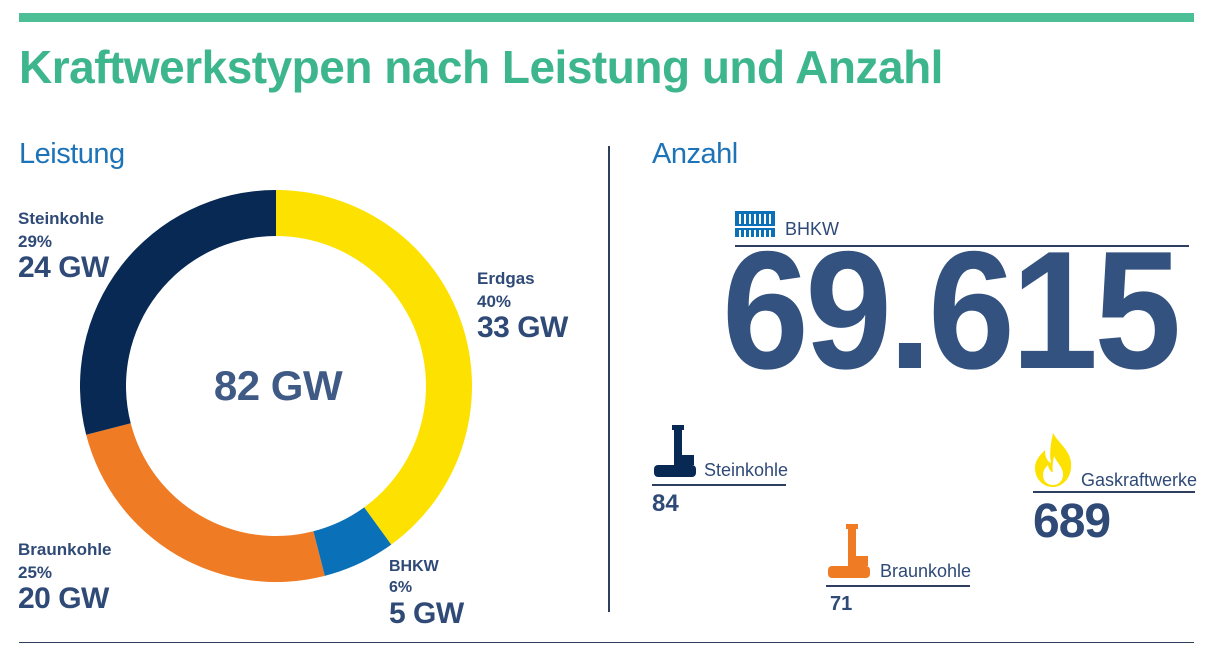 The image size is (1219, 660). I want to click on label-erdgas-value: 33 GW, so click(522, 327).